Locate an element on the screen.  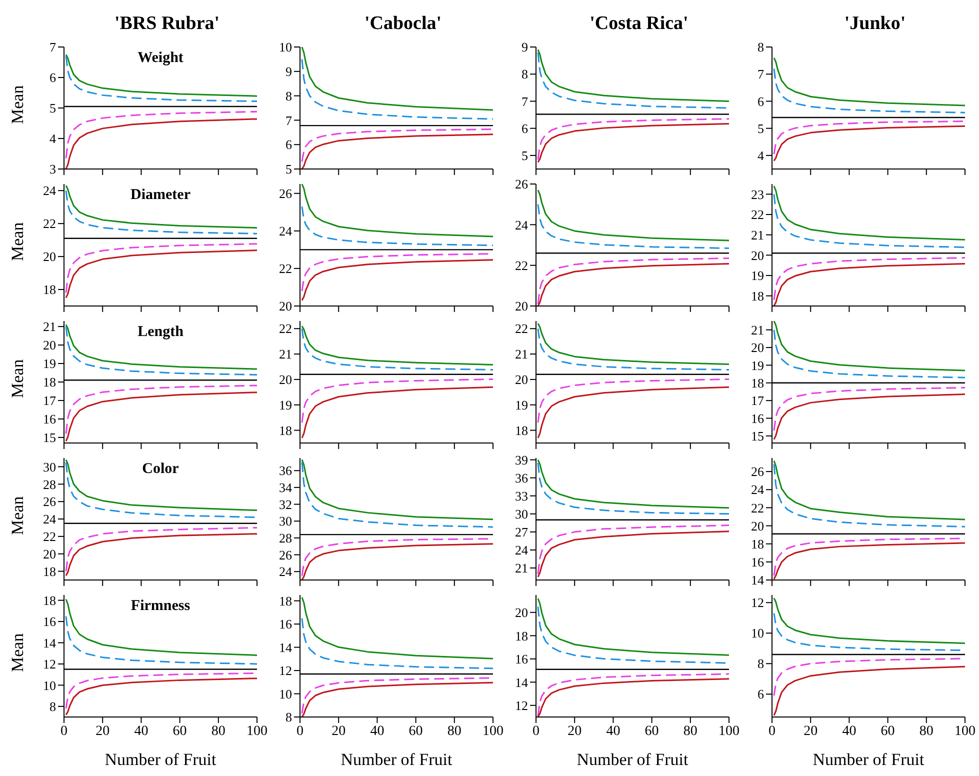
y-tick-label: 17 is located at coordinates (757, 400).